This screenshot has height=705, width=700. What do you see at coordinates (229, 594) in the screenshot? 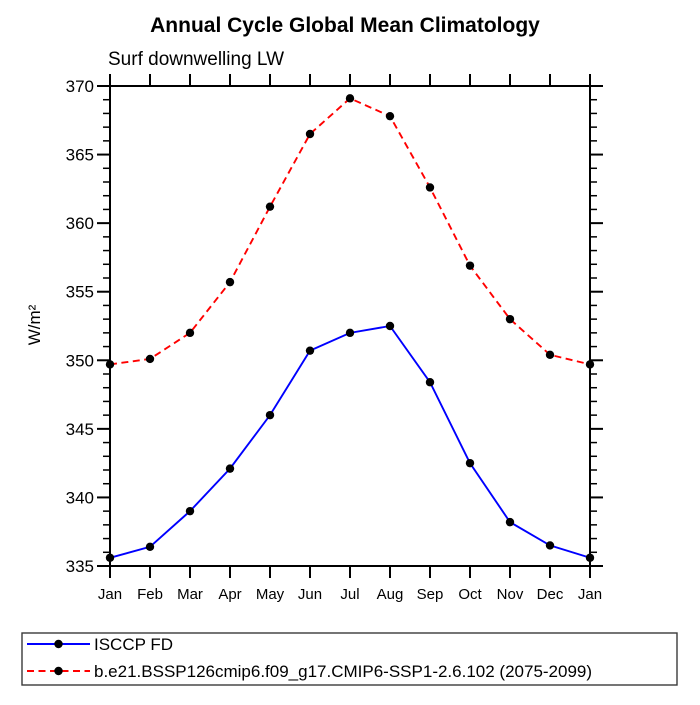
I see `x-tick-label-apr-3: Apr` at bounding box center [229, 594].